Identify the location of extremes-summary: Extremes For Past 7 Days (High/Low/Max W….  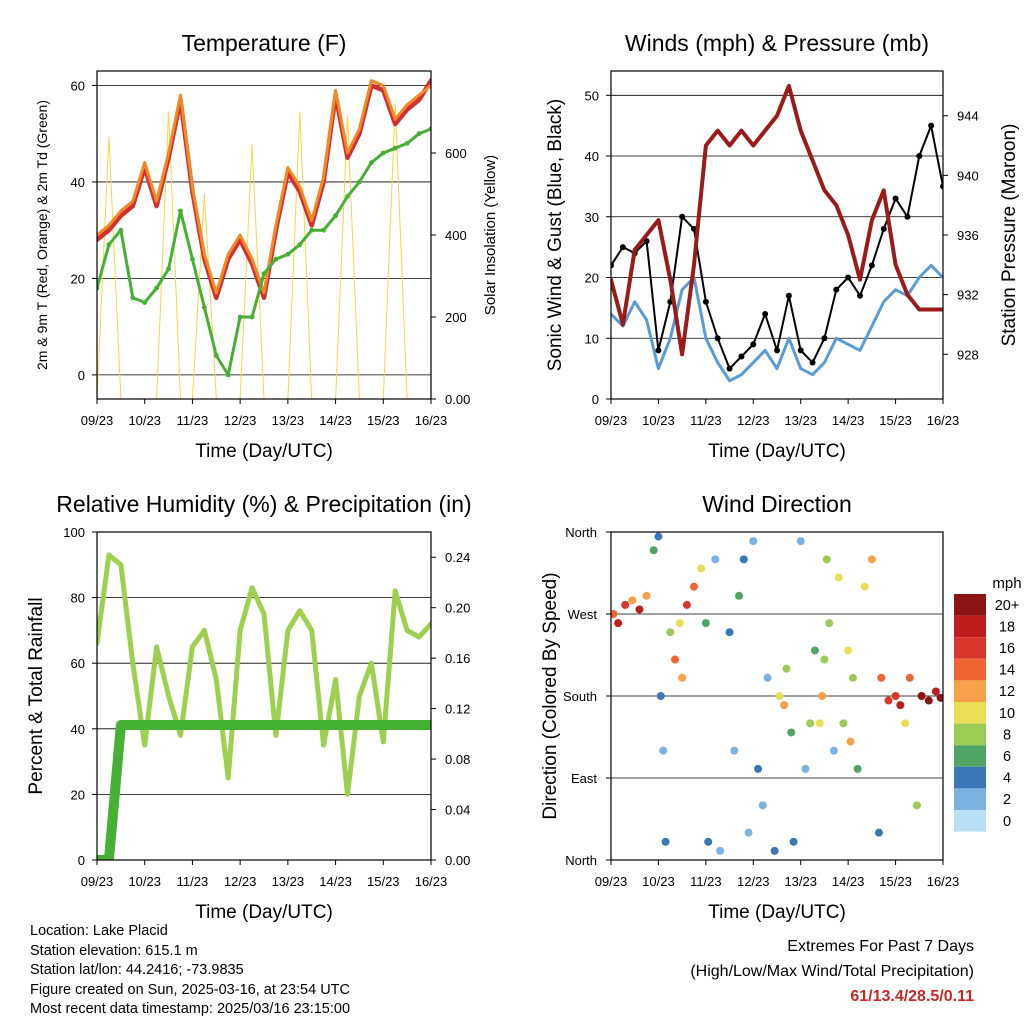
(832, 971).